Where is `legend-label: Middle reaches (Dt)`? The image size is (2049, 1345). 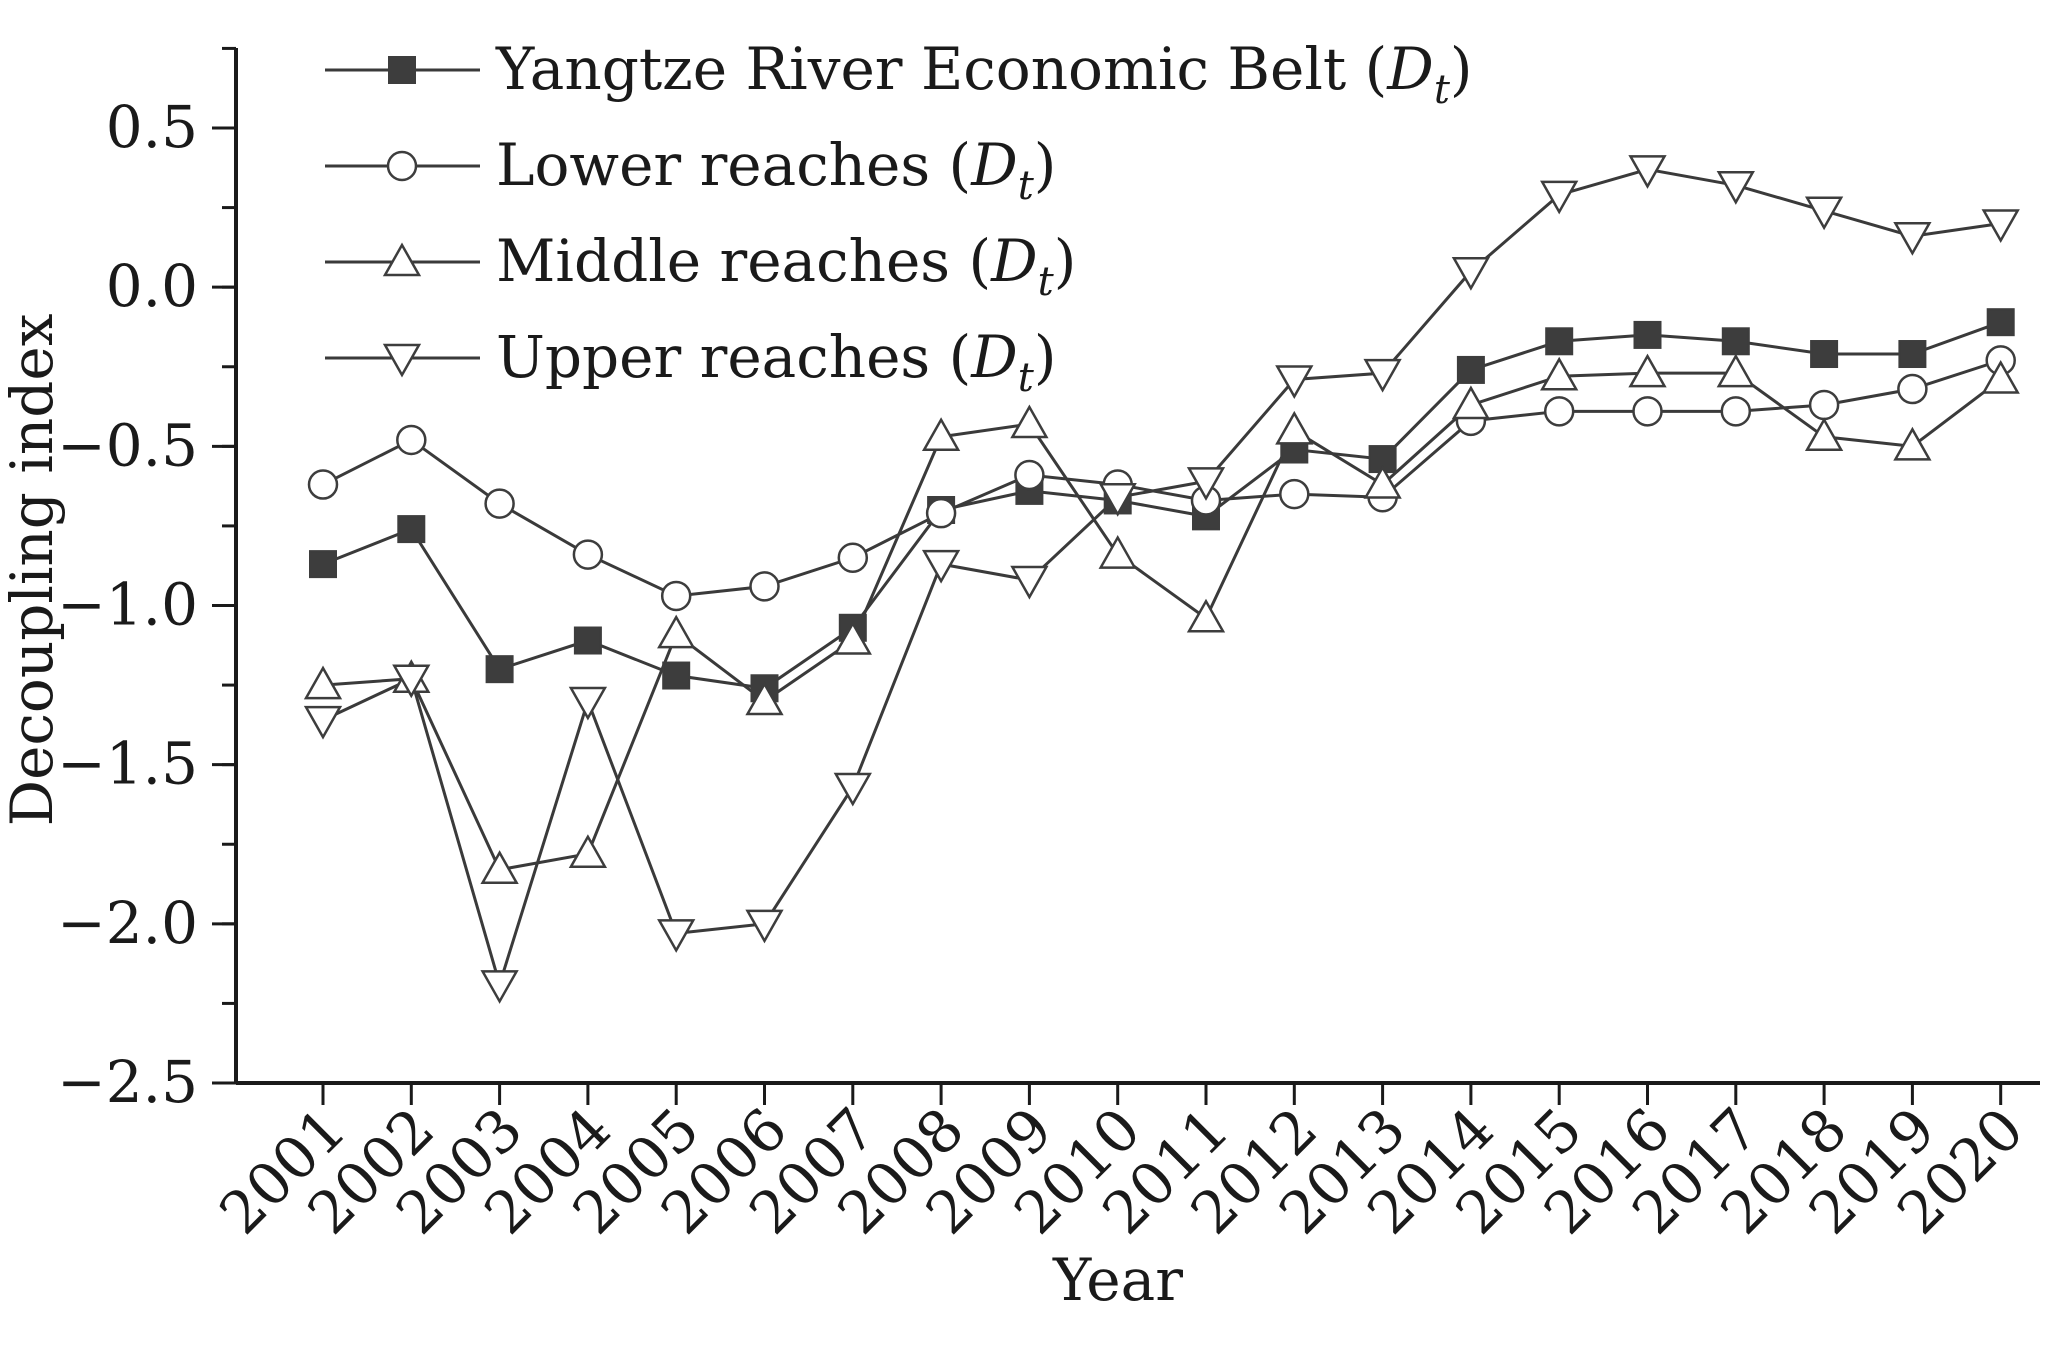 legend-label: Middle reaches (Dt) is located at coordinates (786, 266).